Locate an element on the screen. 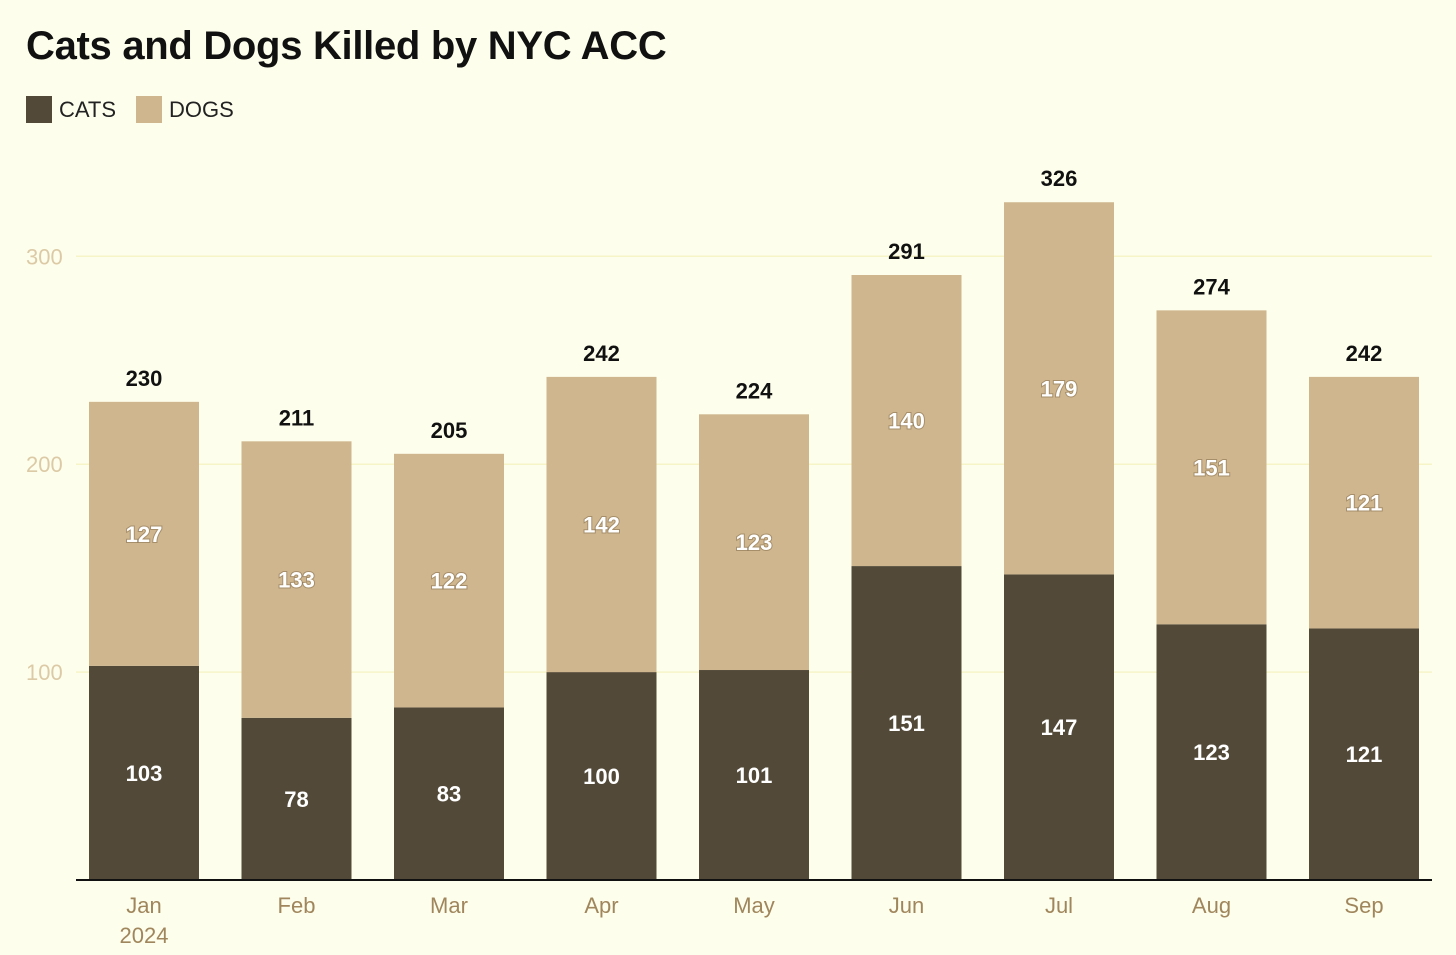  data-label-cats: 147 is located at coordinates (1059, 727).